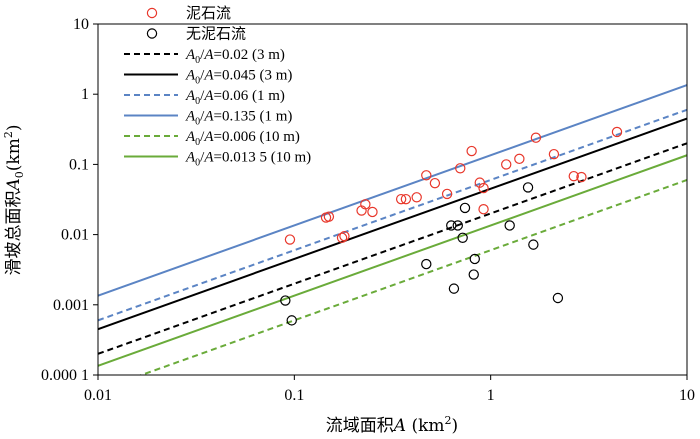  I want to click on legend-item: 泥石流, so click(188, 13).